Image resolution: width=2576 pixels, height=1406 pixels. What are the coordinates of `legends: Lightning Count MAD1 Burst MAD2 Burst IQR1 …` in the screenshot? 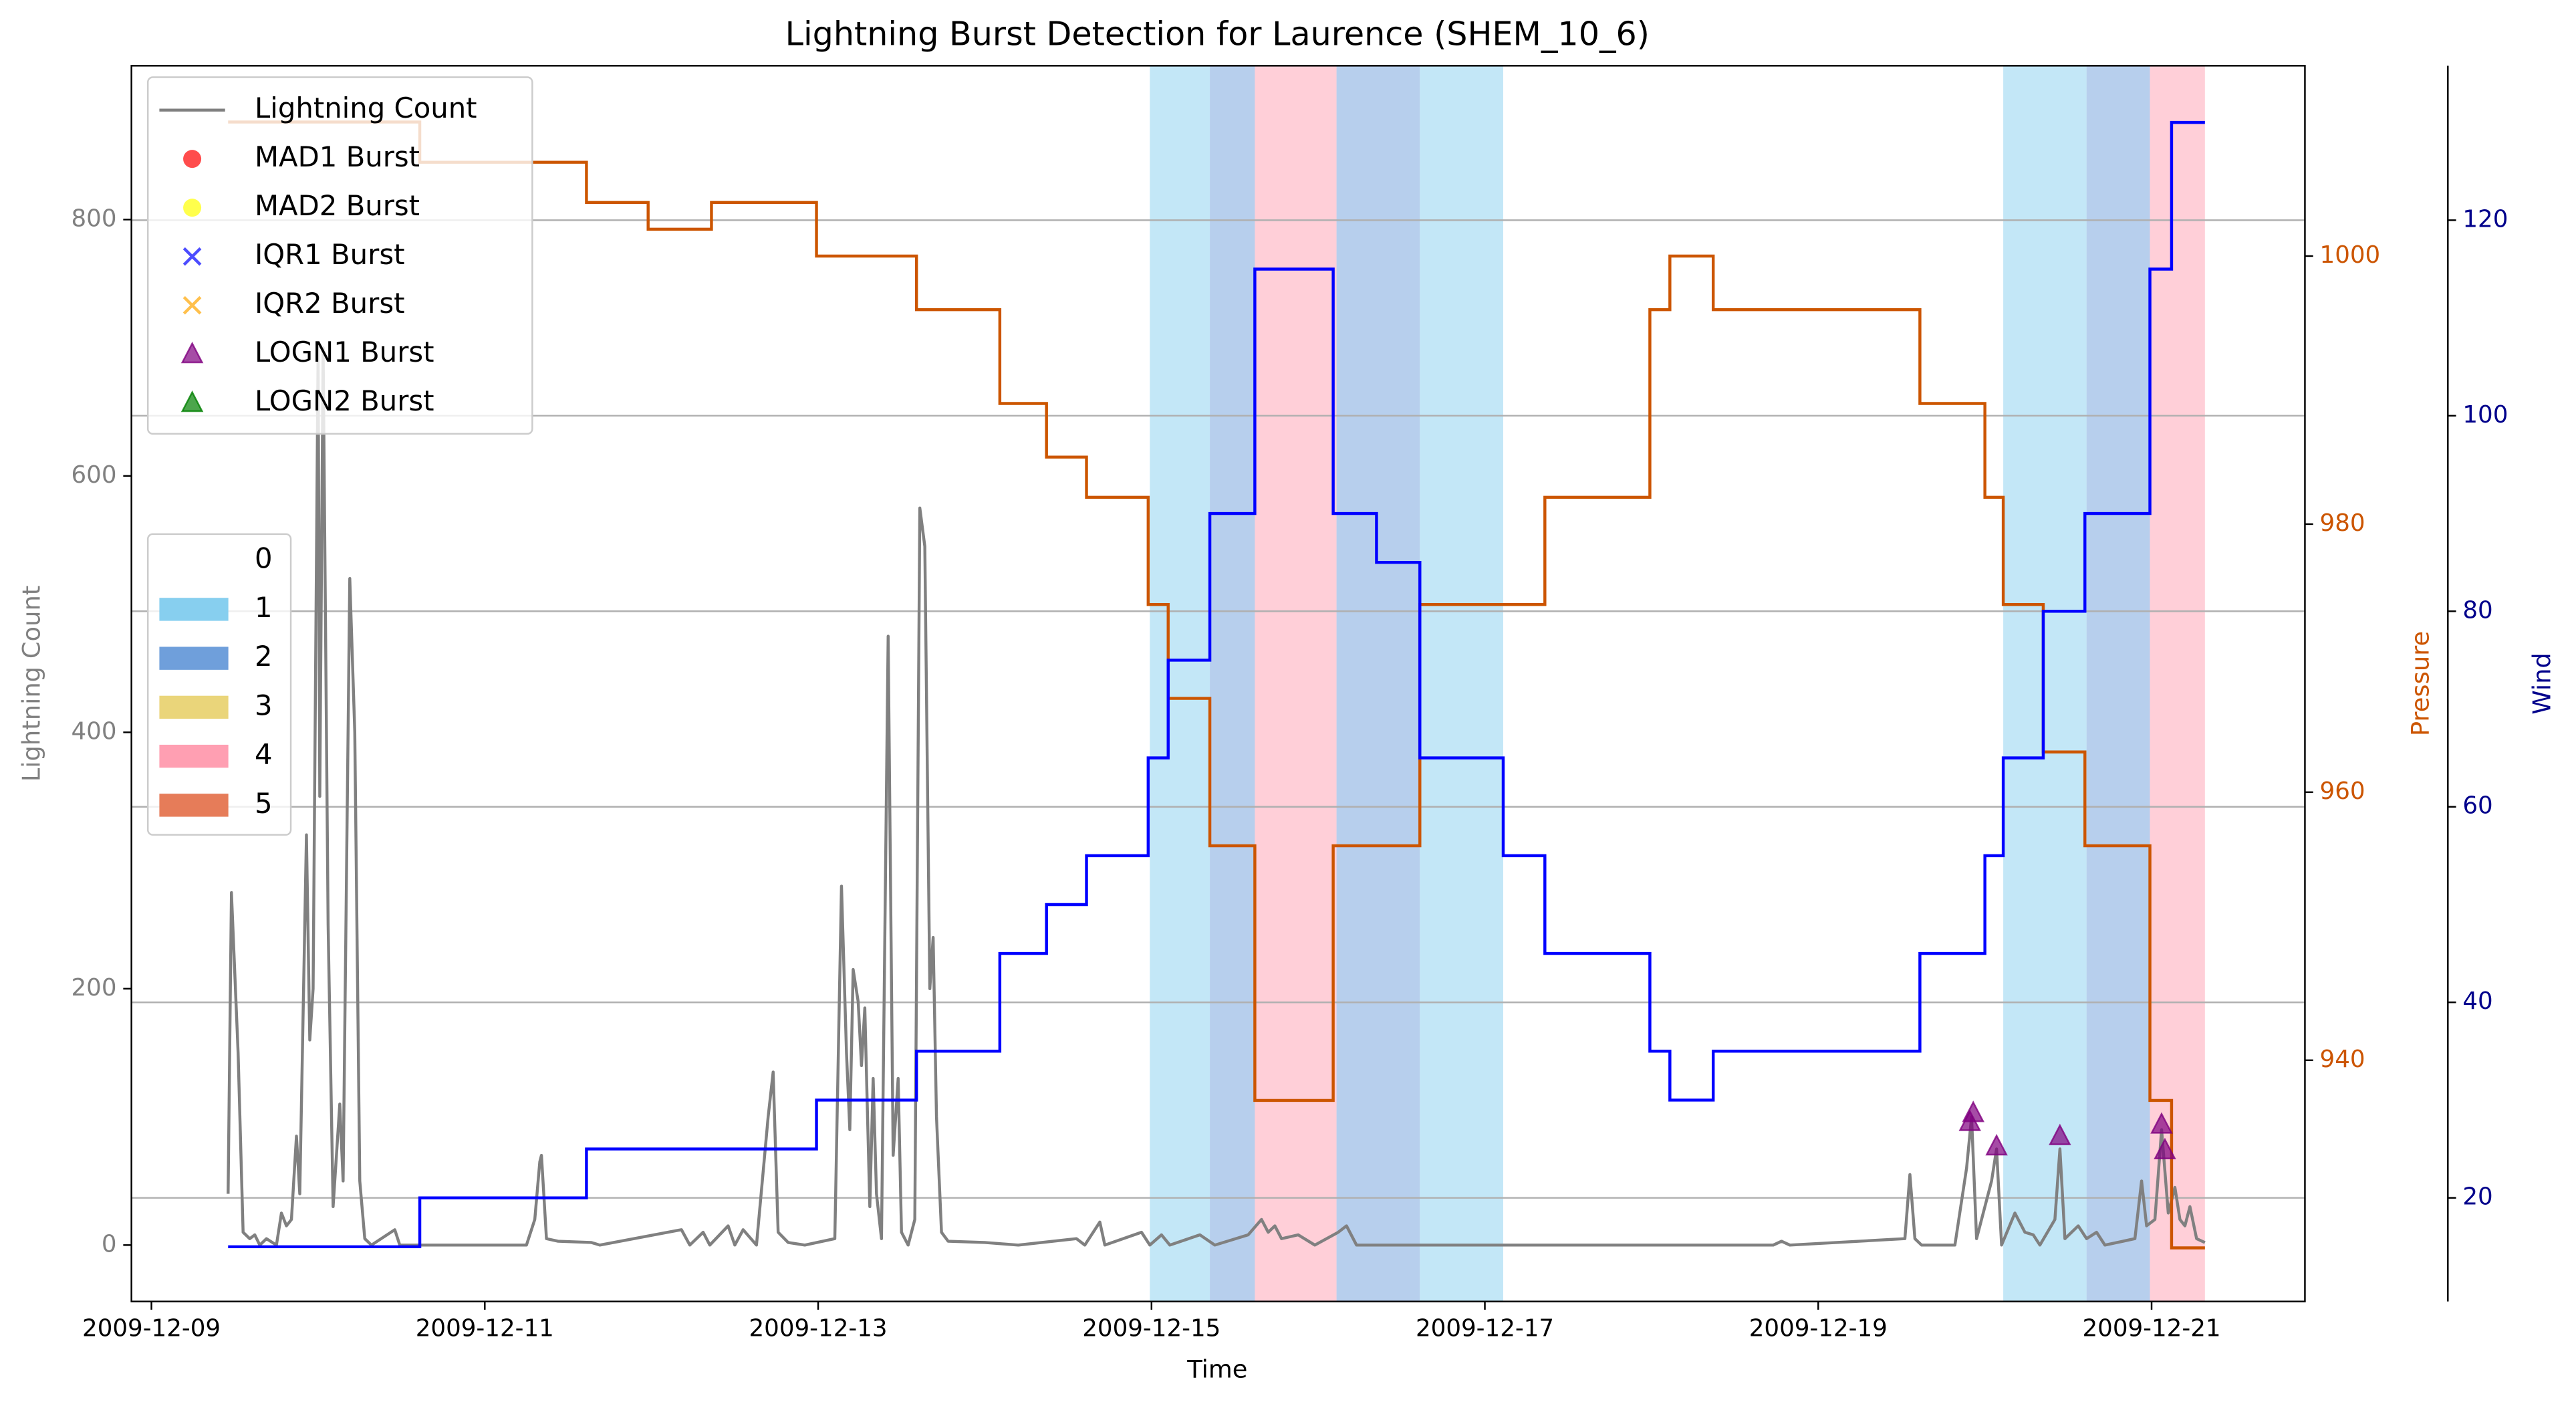 It's located at (339, 456).